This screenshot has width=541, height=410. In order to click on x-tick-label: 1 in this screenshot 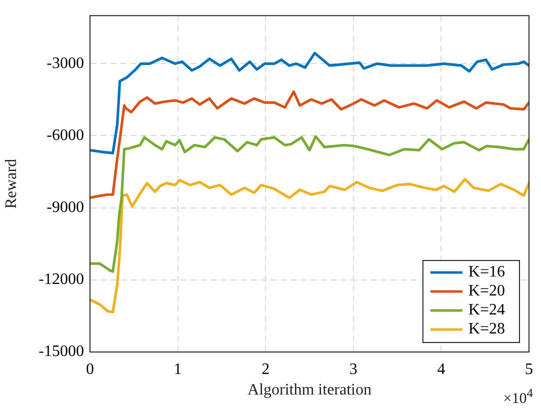, I will do `click(178, 369)`.